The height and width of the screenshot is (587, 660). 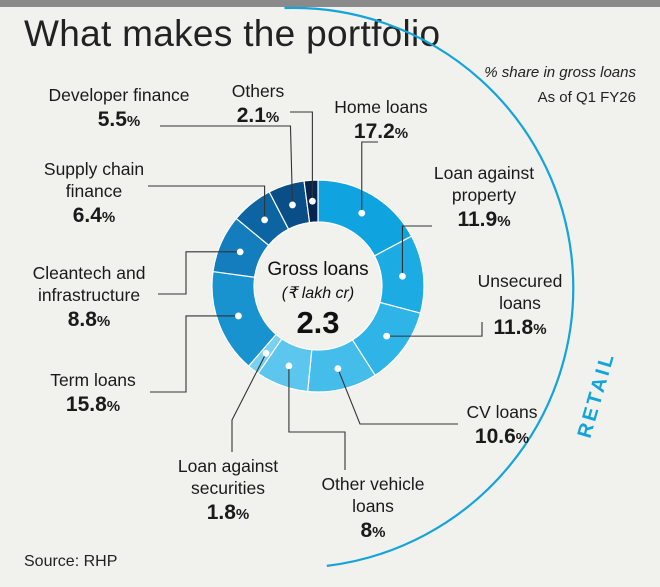 I want to click on label-cleantech: Cleantech and infrastructure 8.8%, so click(x=89, y=298).